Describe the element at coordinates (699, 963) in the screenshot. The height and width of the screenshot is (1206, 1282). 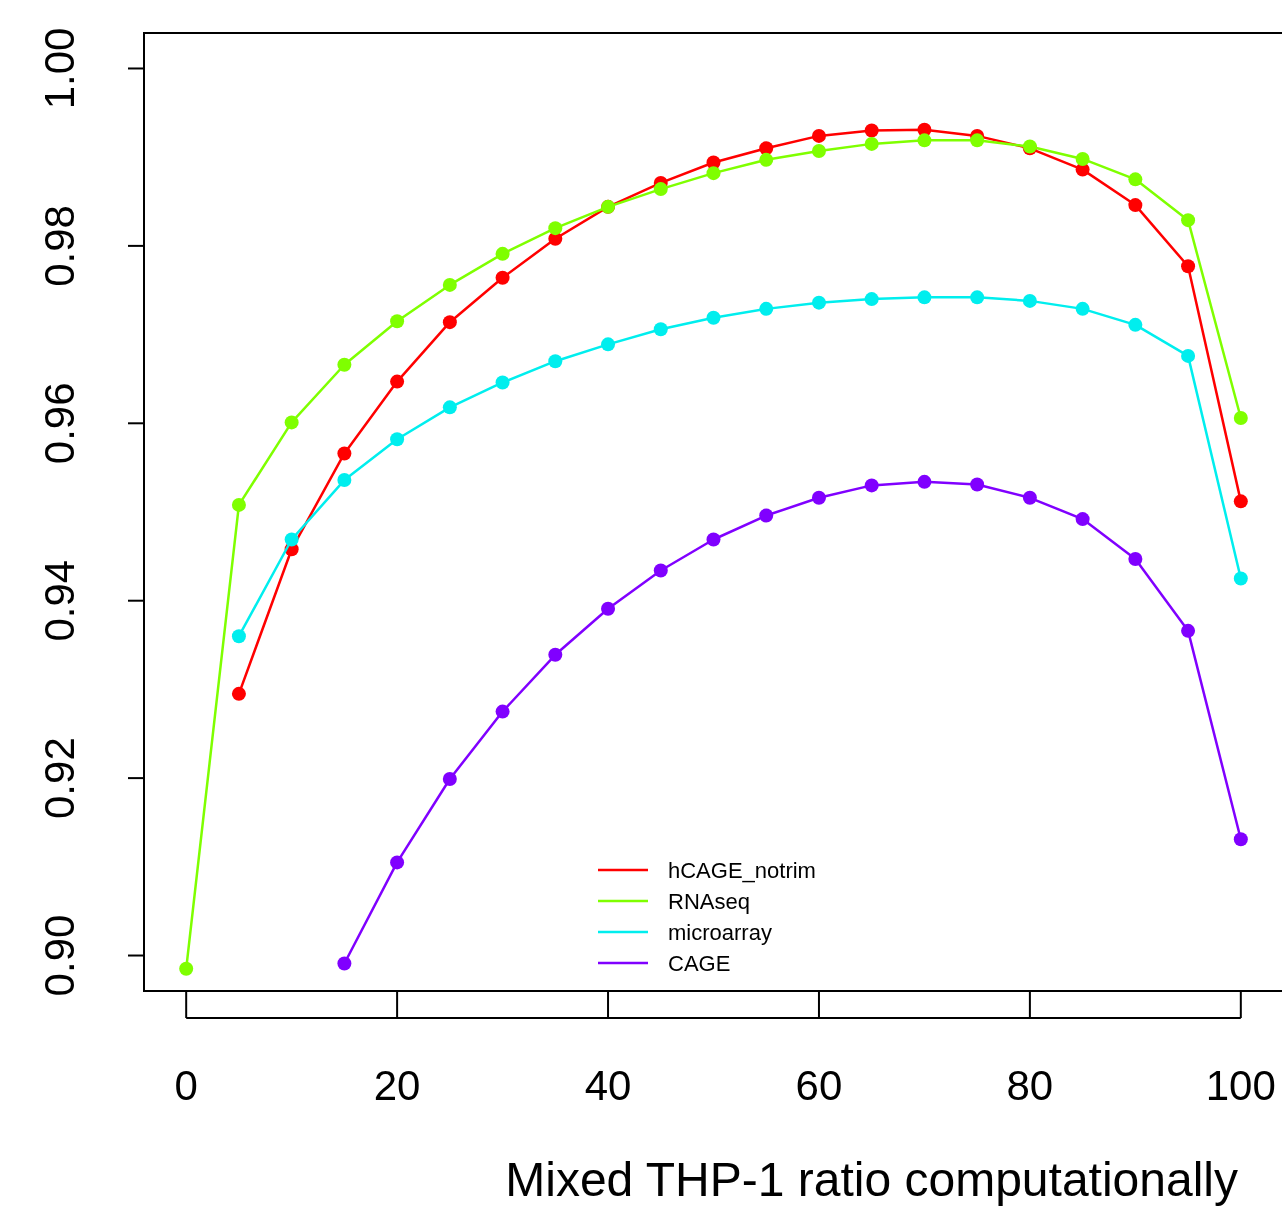
I see `legend-label: CAGE` at that location.